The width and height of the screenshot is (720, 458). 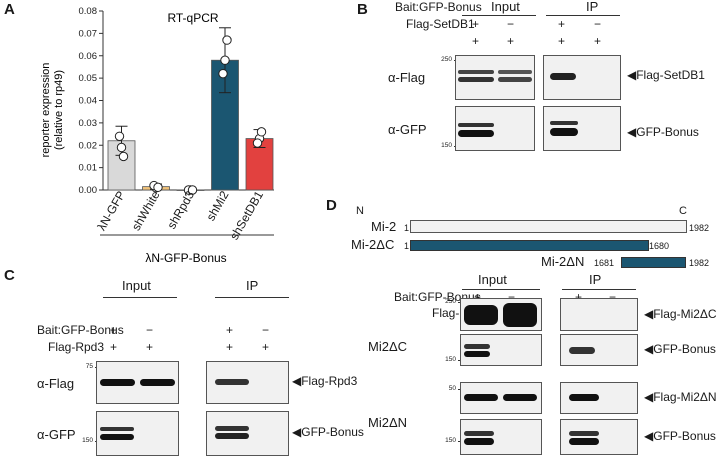 What do you see at coordinates (185, 258) in the screenshot?
I see `group-label: λN-GFP-Bonus` at bounding box center [185, 258].